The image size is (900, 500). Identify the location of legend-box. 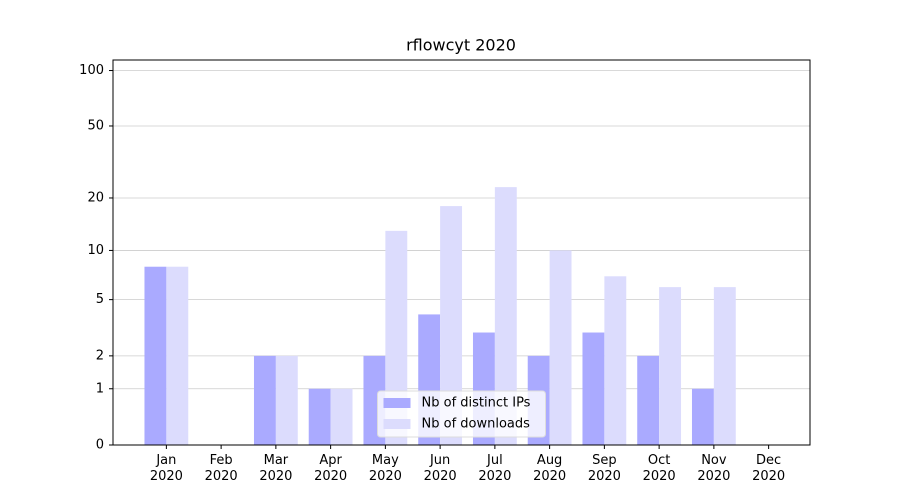
(461, 414).